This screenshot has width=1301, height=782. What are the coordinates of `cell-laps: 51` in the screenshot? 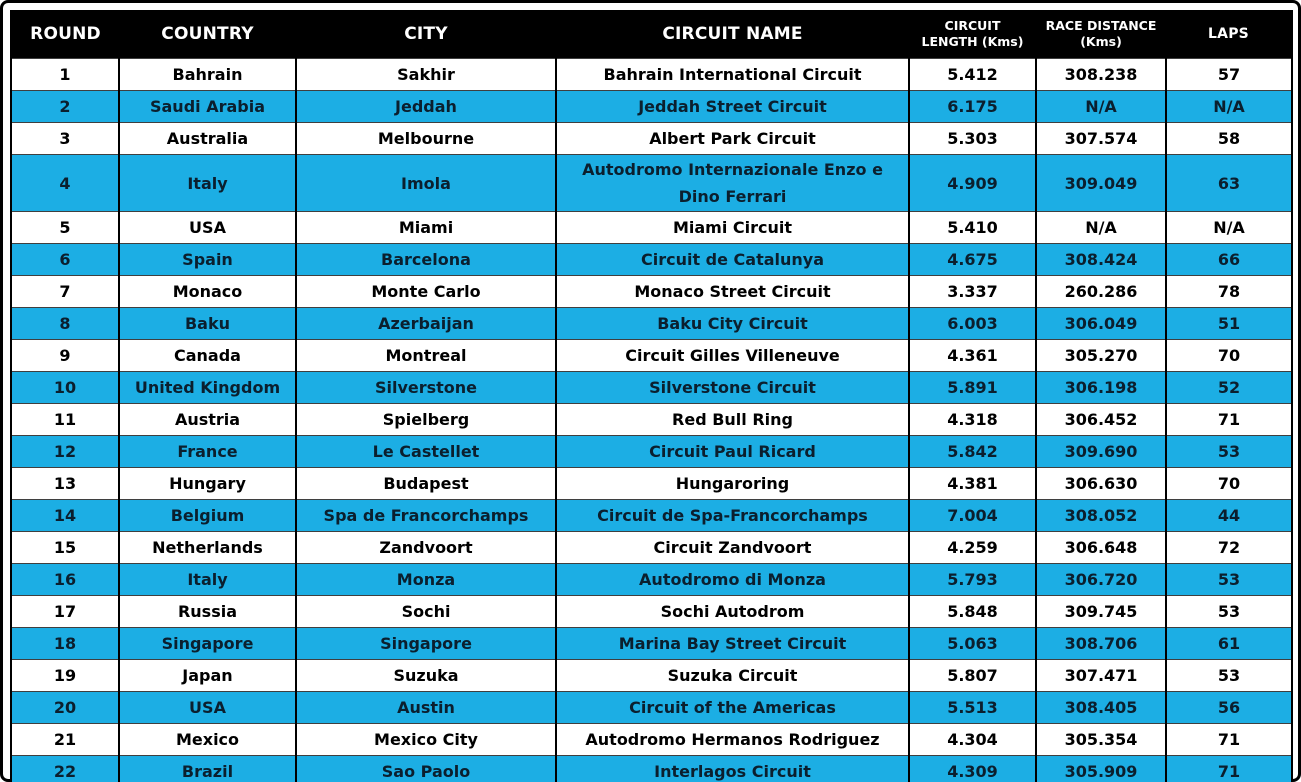 It's located at (1229, 323).